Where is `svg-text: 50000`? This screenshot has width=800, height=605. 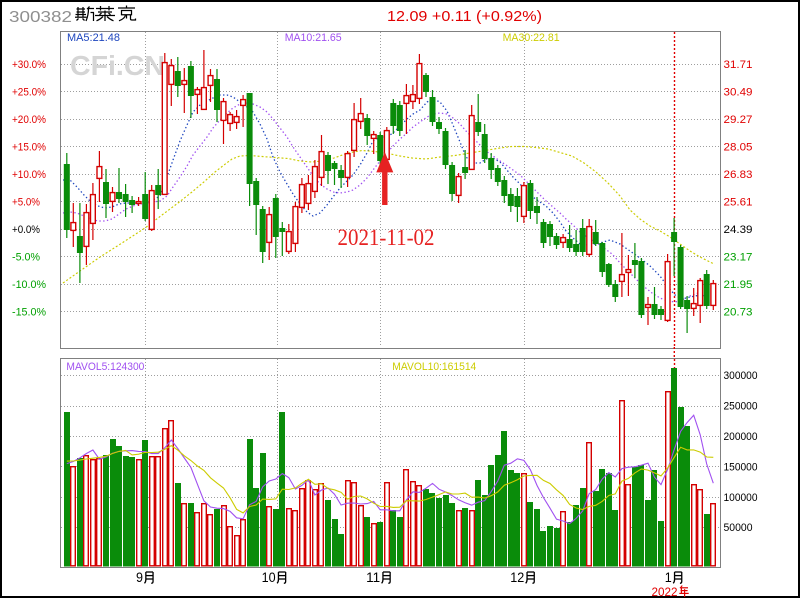 svg-text: 50000 is located at coordinates (738, 528).